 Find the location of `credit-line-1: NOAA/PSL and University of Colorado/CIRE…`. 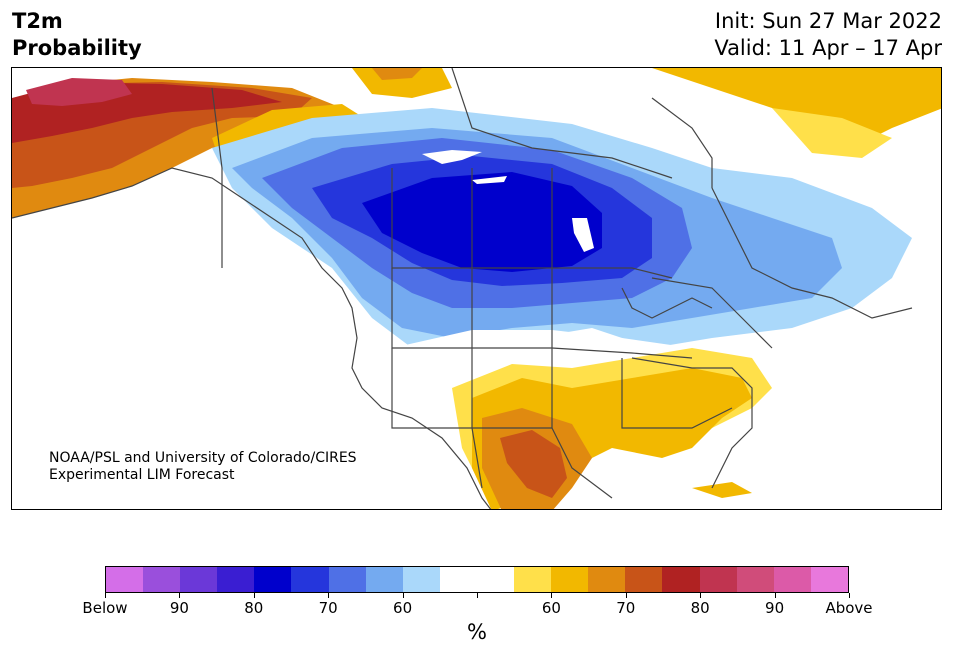

credit-line-1: NOAA/PSL and University of Colorado/CIRE… is located at coordinates (203, 458).